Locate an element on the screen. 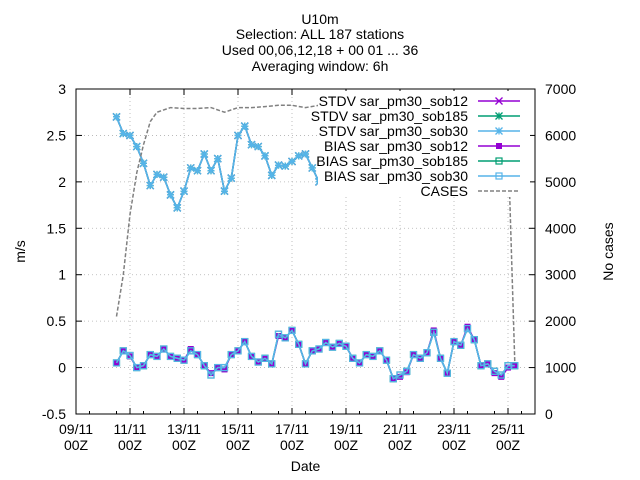 Image resolution: width=640 pixels, height=480 pixels. x-tick-label: 23/11 is located at coordinates (454, 429).